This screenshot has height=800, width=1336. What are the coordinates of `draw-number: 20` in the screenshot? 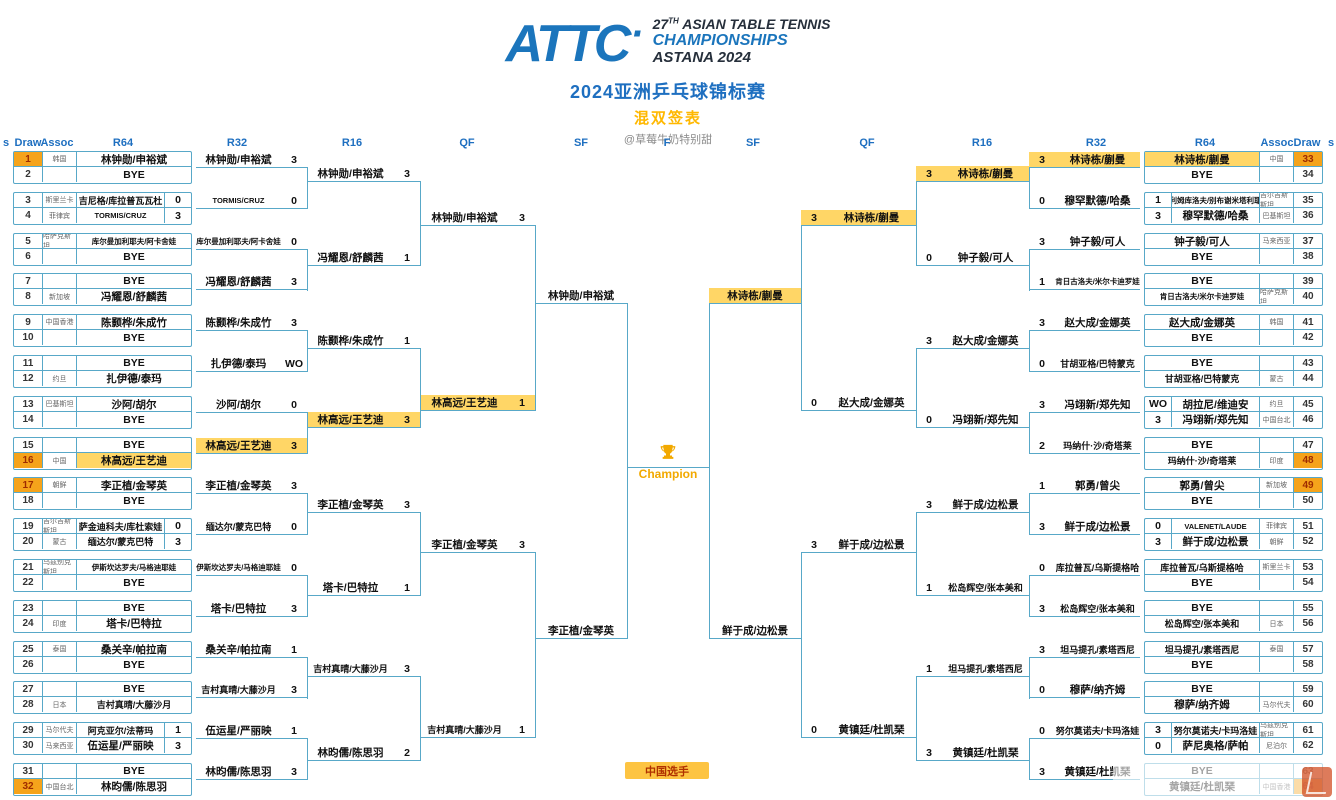 It's located at (28, 541).